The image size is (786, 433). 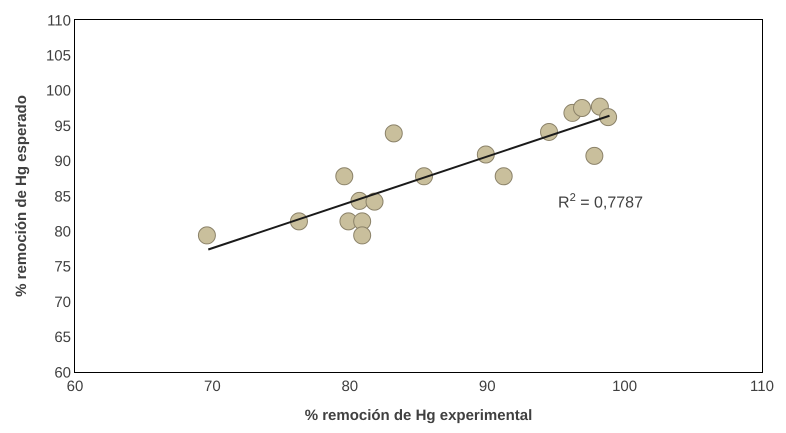 What do you see at coordinates (62, 302) in the screenshot?
I see `y-tick-label: 70` at bounding box center [62, 302].